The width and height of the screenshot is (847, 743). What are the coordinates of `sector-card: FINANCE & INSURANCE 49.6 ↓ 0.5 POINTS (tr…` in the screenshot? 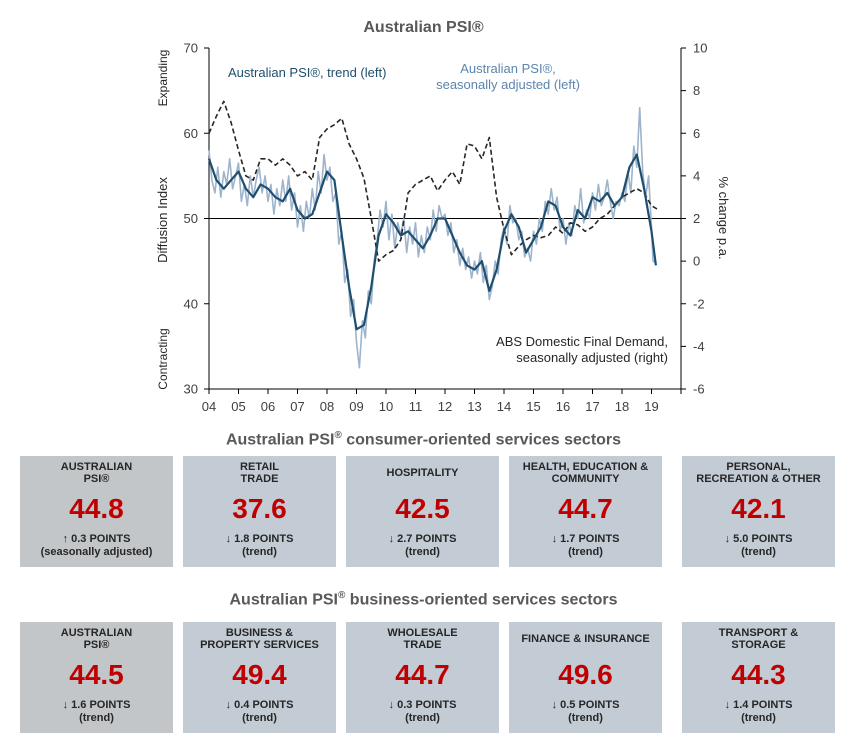 It's located at (585, 677).